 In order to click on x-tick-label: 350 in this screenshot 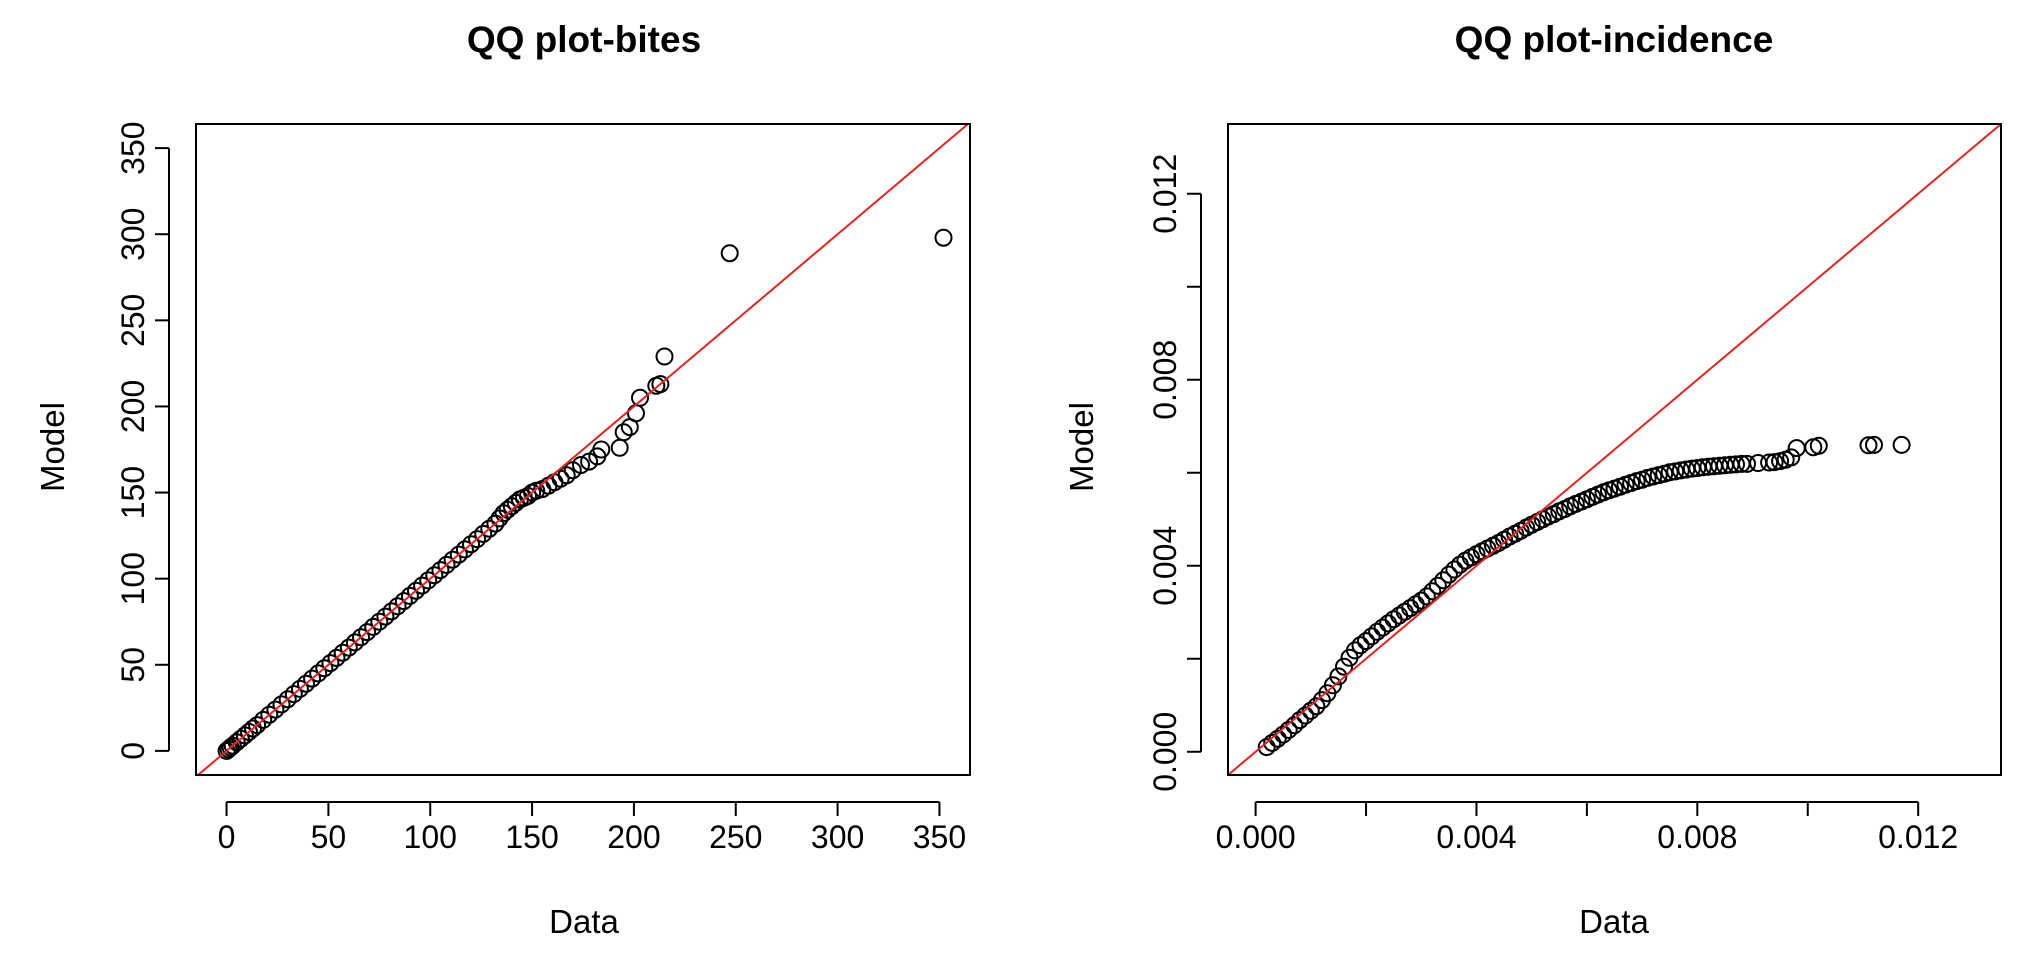, I will do `click(939, 837)`.